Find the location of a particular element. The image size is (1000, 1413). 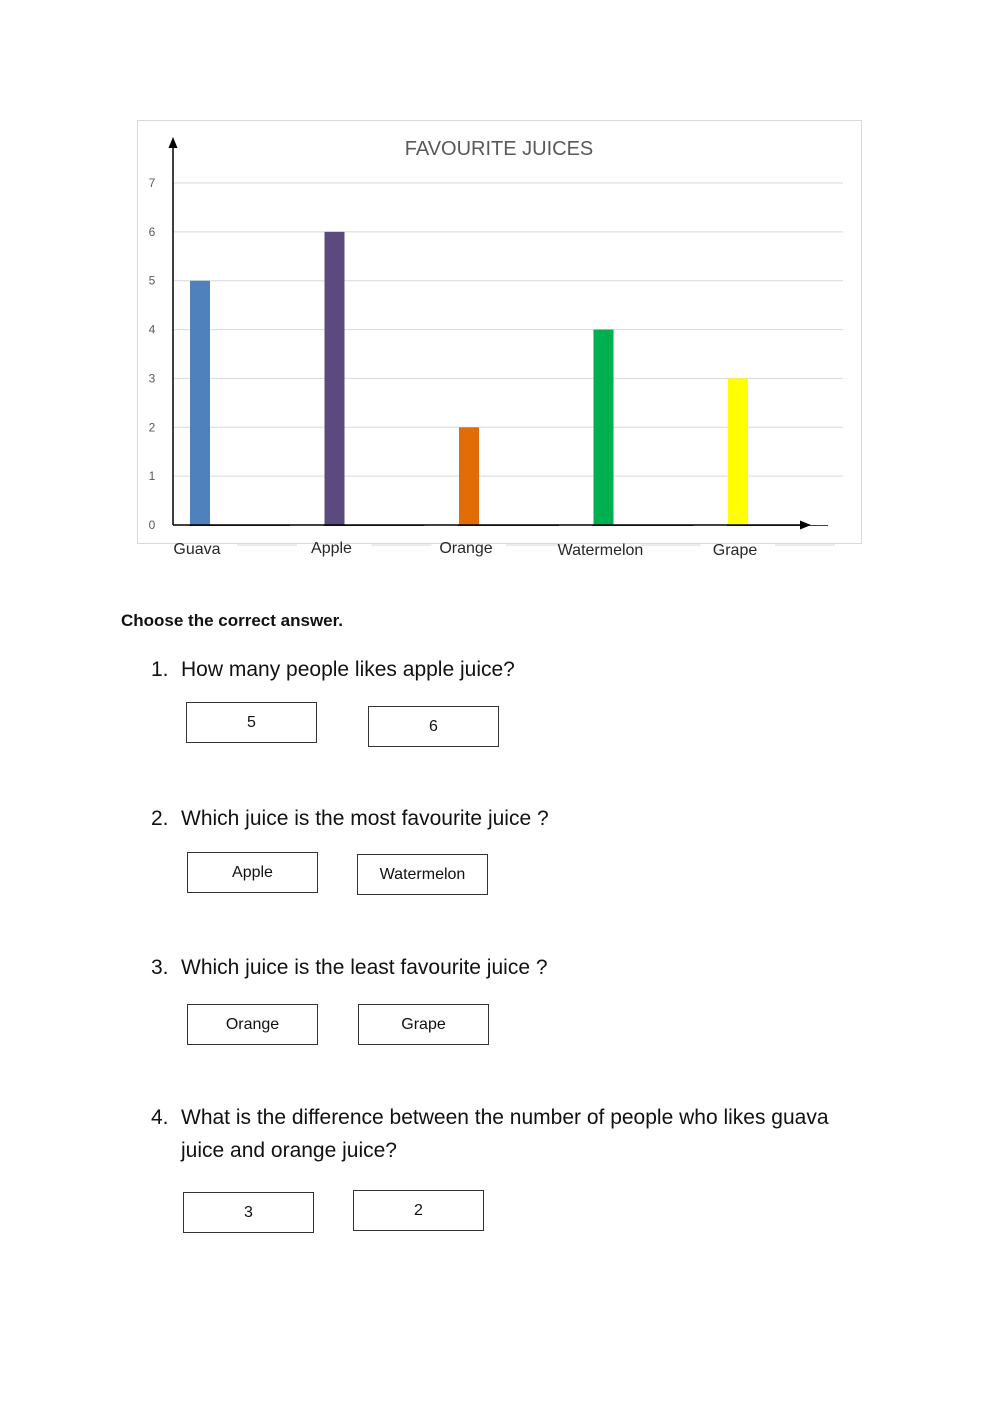

answer-option: 2 is located at coordinates (418, 1210).